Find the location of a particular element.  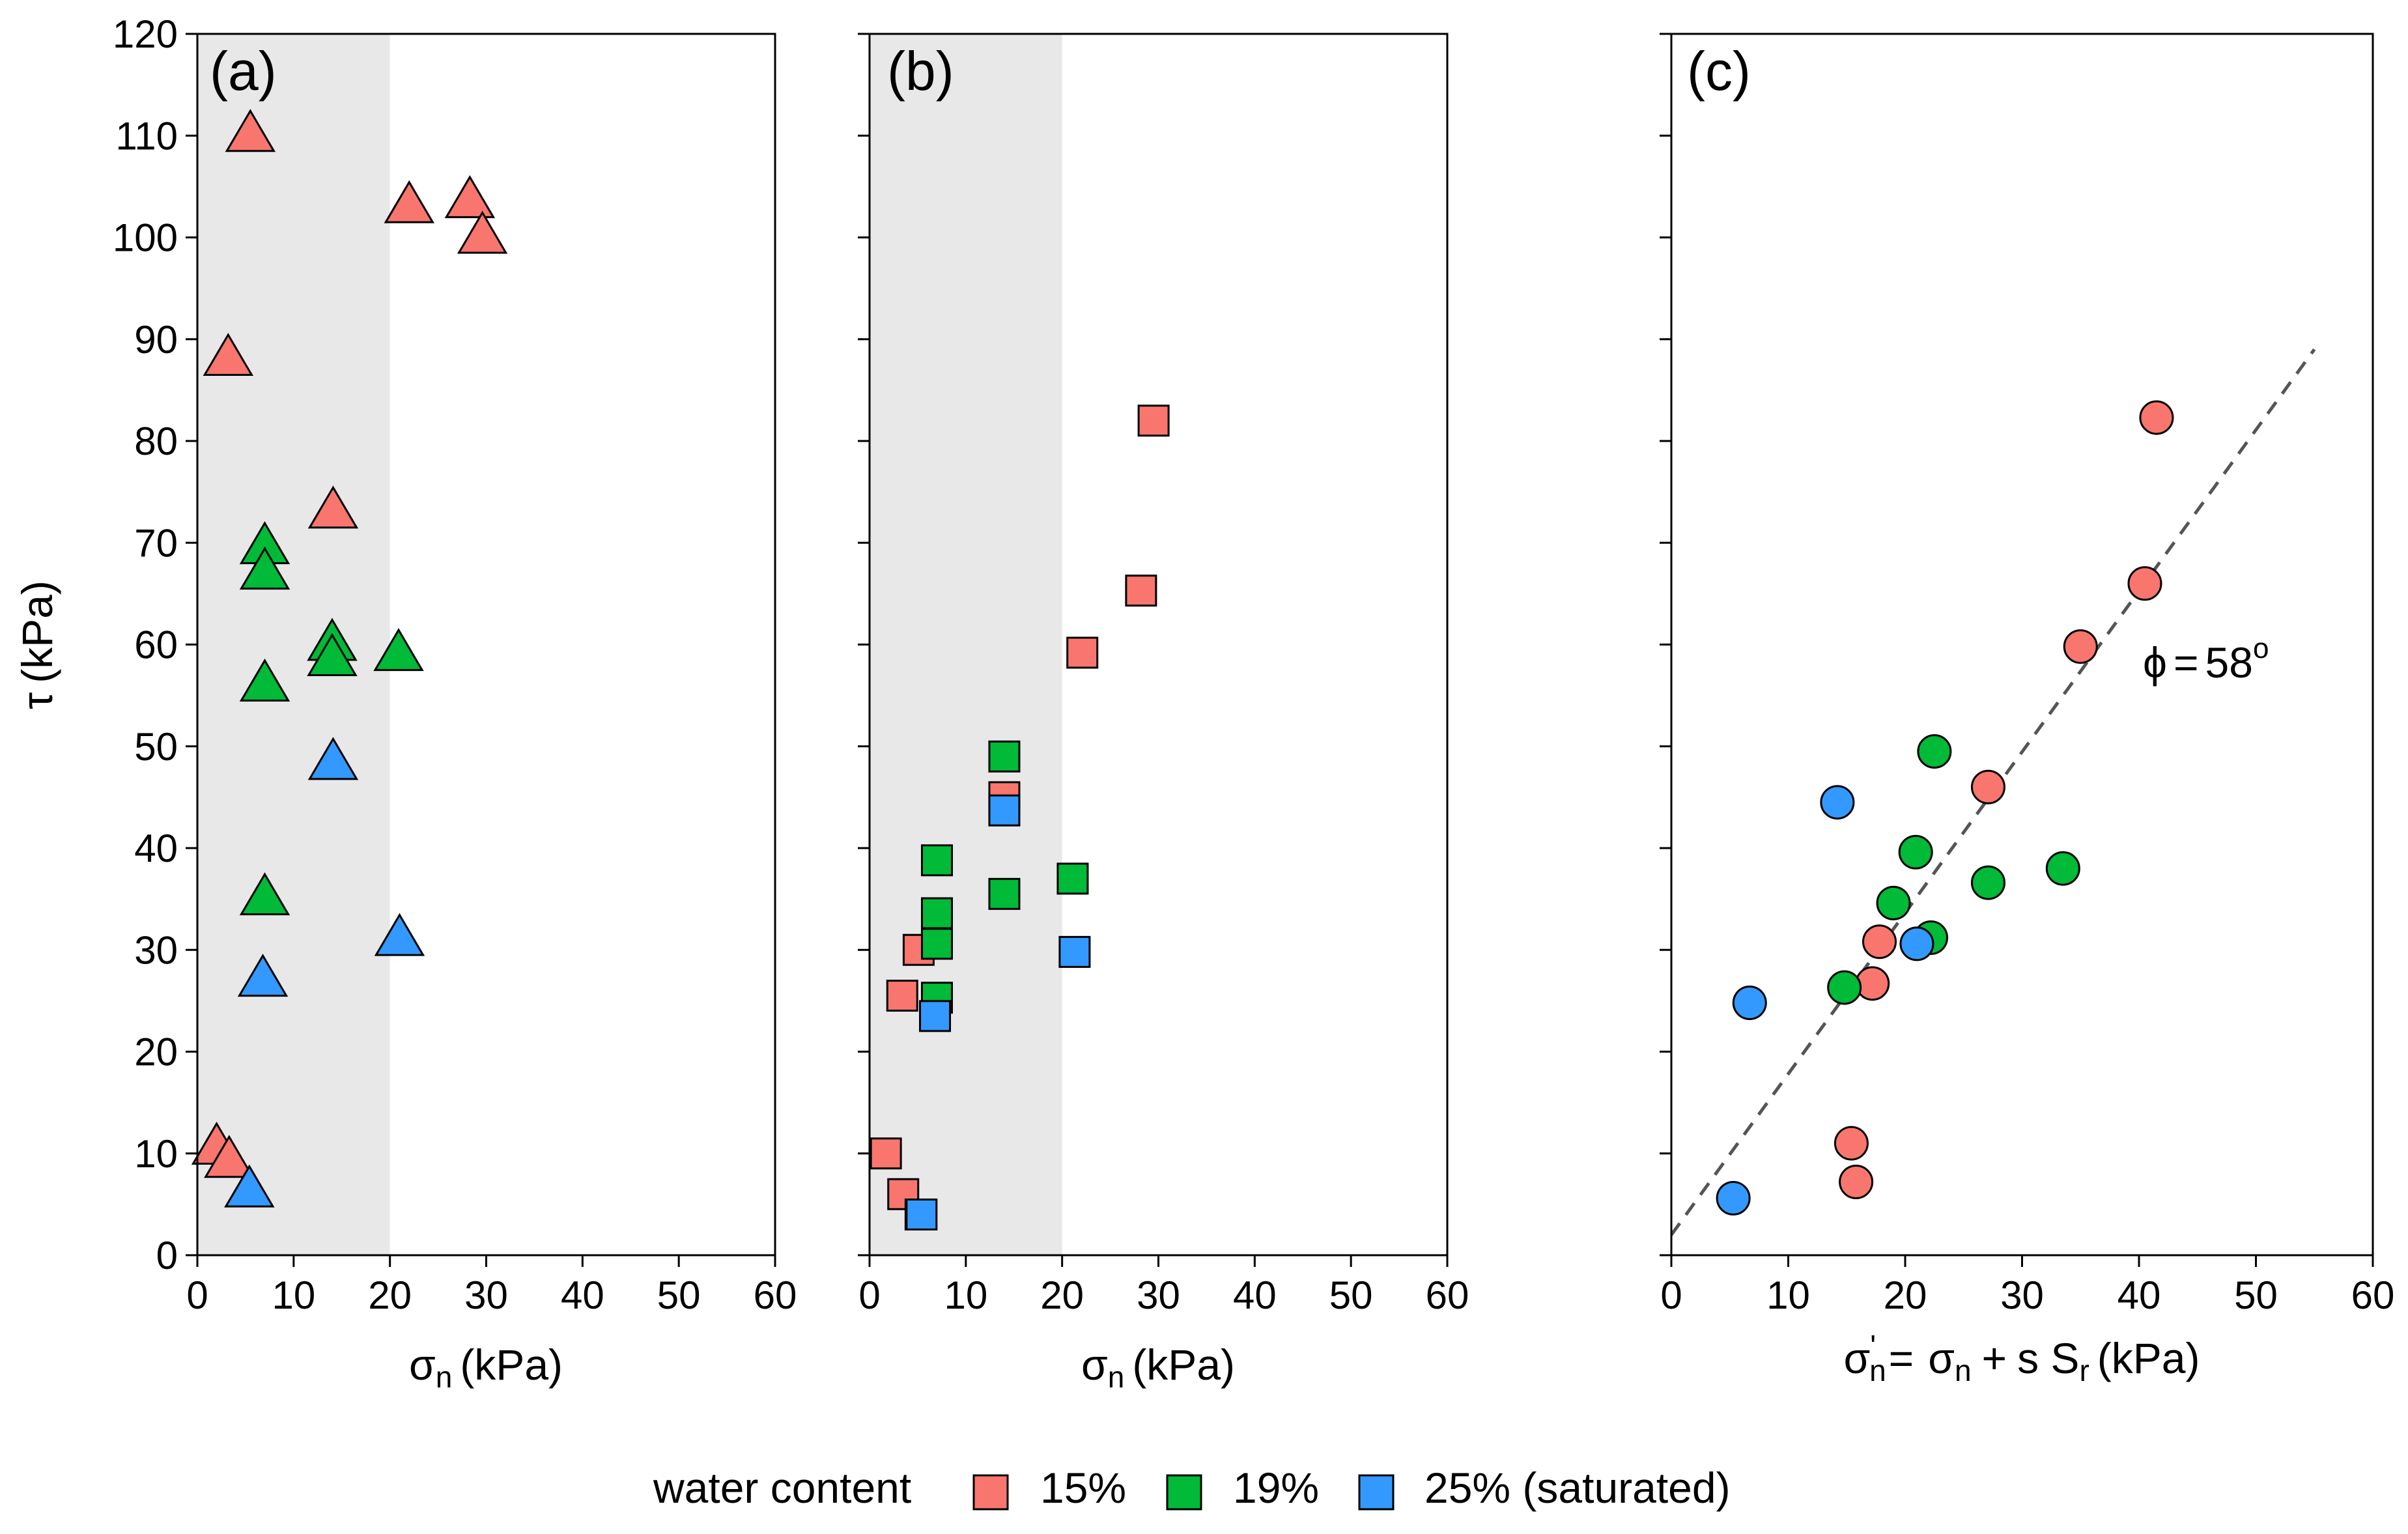

y-tick-label: 10 is located at coordinates (156, 1154).